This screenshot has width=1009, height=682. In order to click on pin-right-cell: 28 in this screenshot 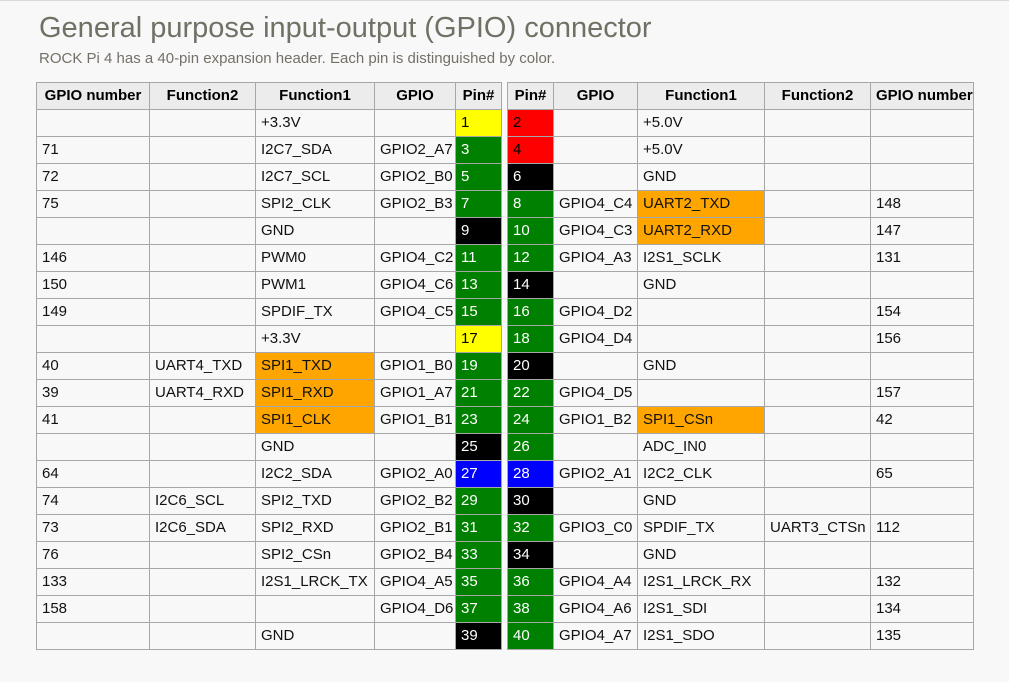, I will do `click(530, 474)`.